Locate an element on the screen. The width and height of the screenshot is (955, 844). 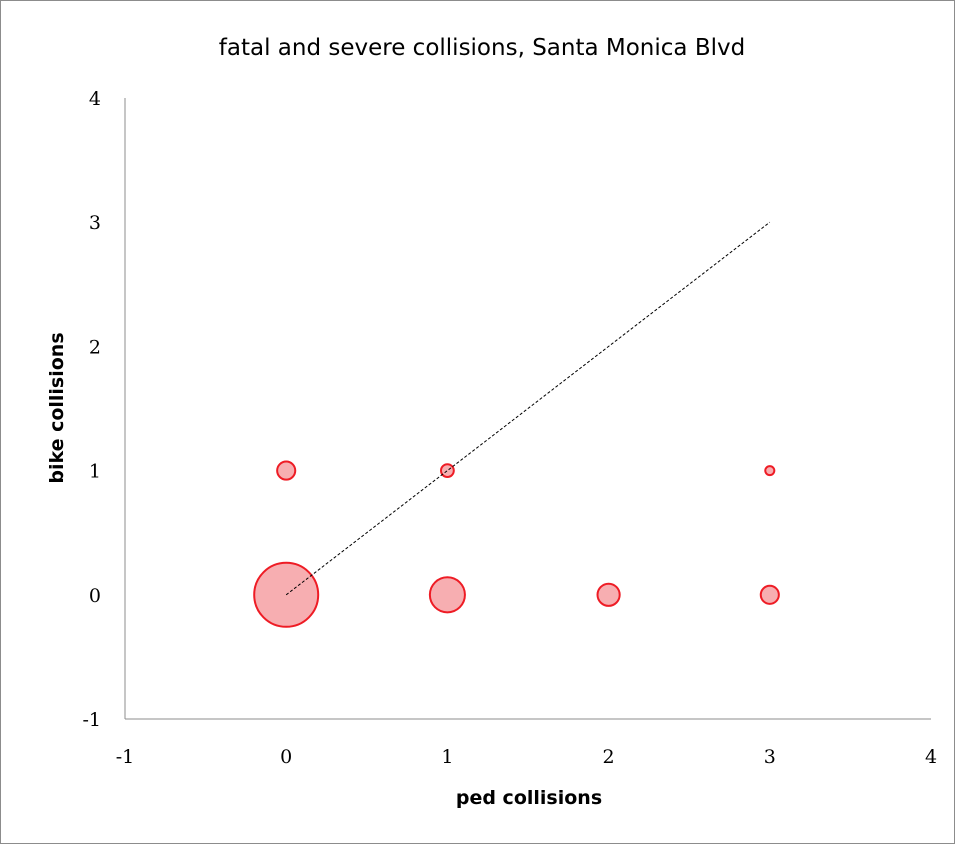
y-tick-label: -1 is located at coordinates (91, 720).